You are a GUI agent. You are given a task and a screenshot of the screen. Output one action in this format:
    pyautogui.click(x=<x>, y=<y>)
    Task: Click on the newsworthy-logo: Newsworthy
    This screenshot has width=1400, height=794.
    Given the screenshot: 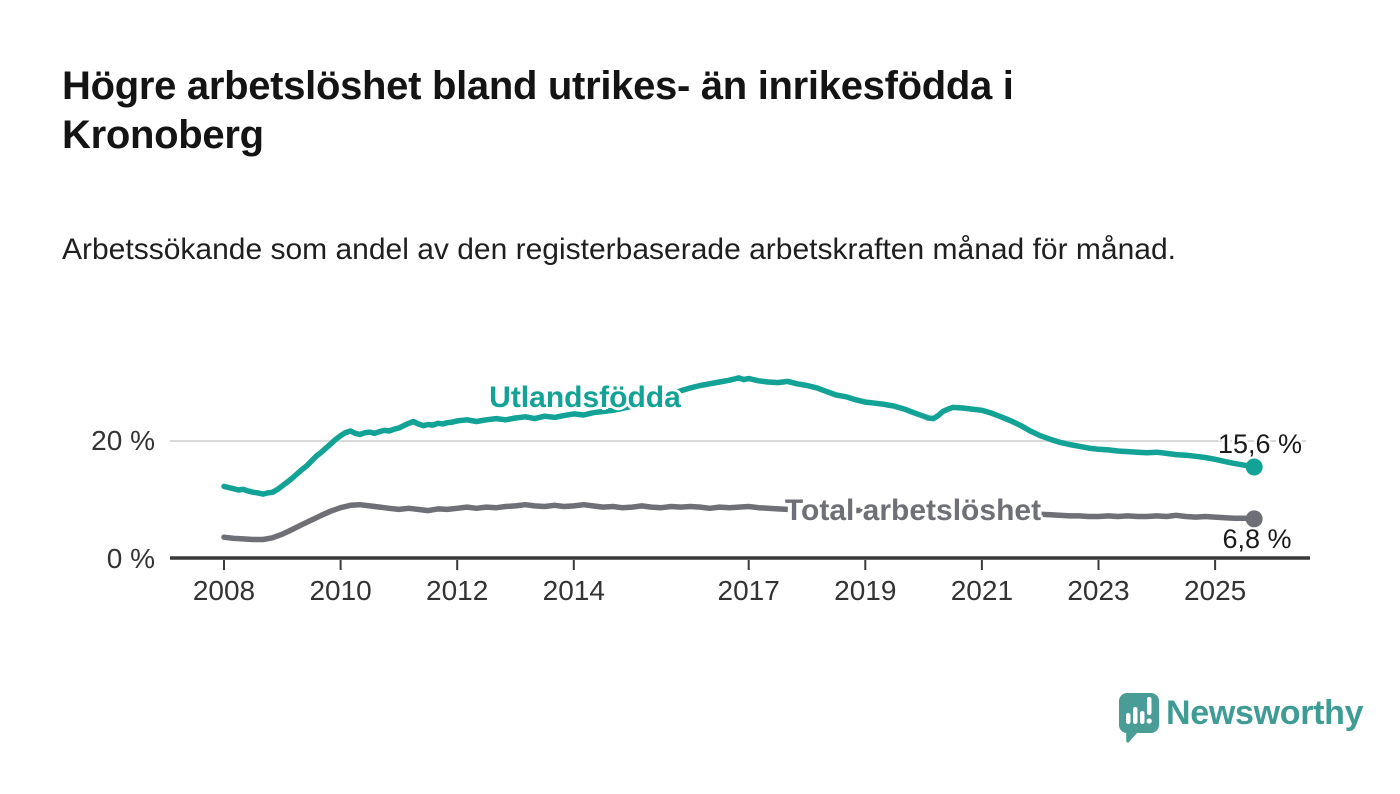 What is the action you would take?
    pyautogui.click(x=1241, y=718)
    